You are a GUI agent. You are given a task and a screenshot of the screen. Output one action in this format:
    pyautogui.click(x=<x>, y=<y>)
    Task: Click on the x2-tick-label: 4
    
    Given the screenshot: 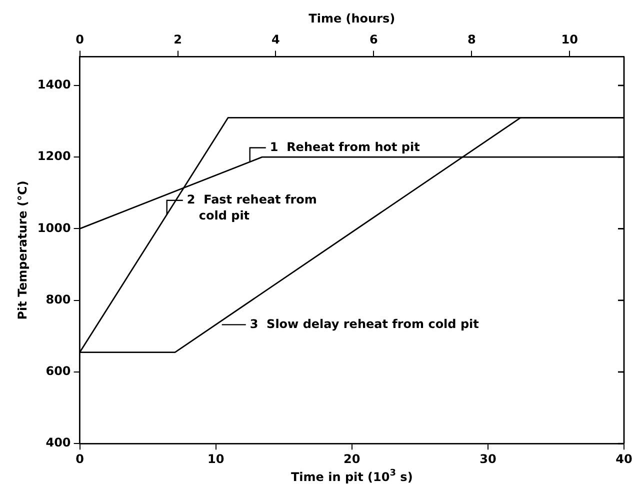 What is the action you would take?
    pyautogui.click(x=276, y=39)
    